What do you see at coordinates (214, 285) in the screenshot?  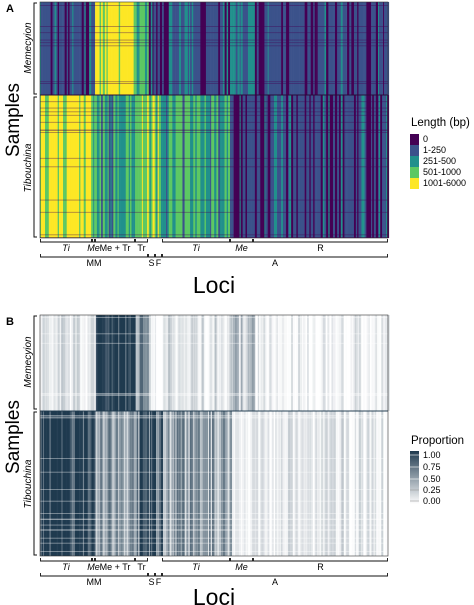 I see `panel-a-xlabel: Loci` at bounding box center [214, 285].